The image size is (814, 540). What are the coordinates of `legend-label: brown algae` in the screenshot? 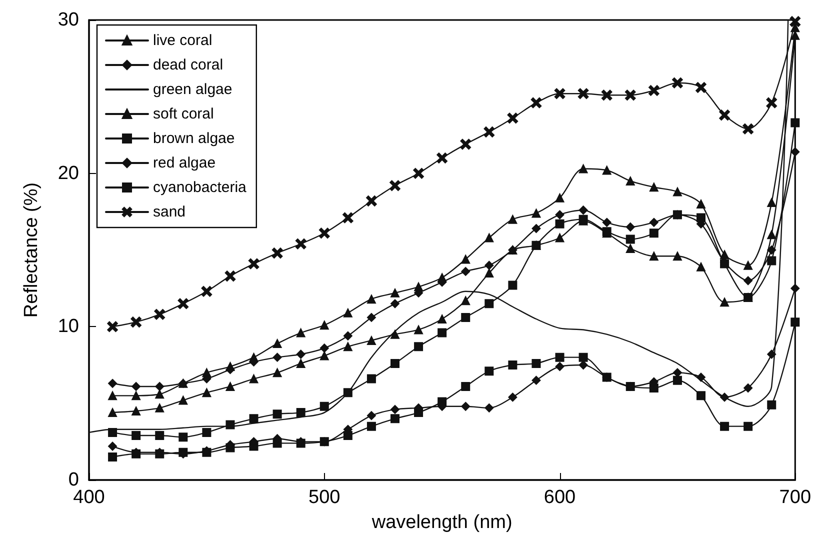 It's located at (194, 138).